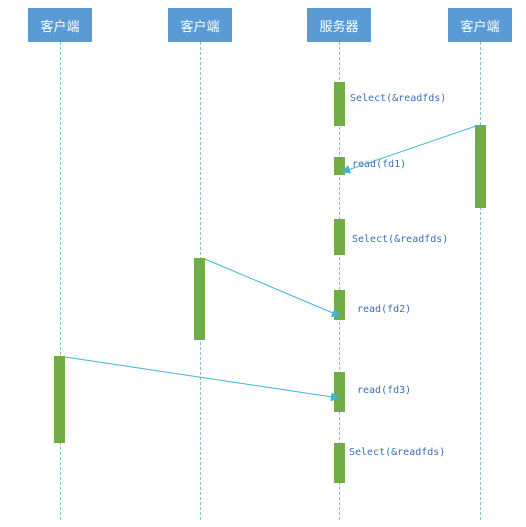 This screenshot has height=527, width=526. What do you see at coordinates (200, 25) in the screenshot?
I see `participant-client-2: 客户端` at bounding box center [200, 25].